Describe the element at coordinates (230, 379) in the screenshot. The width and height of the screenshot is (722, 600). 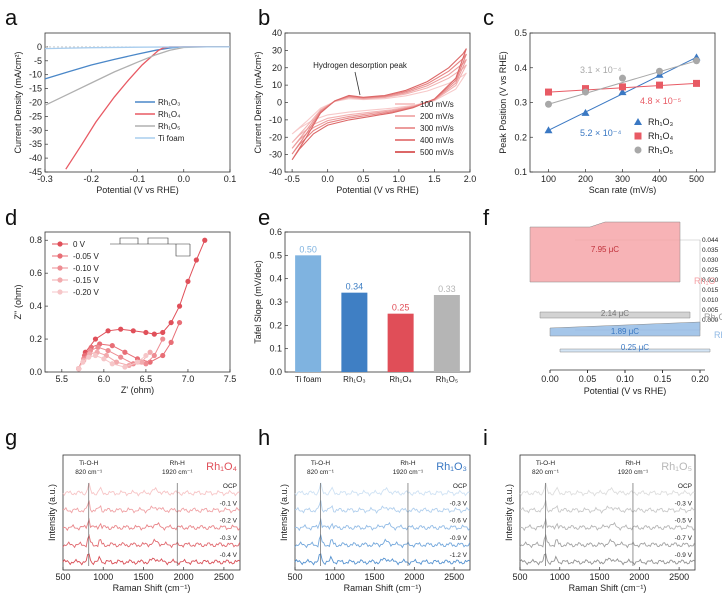
I see `x-tick-label: 7.5` at that location.